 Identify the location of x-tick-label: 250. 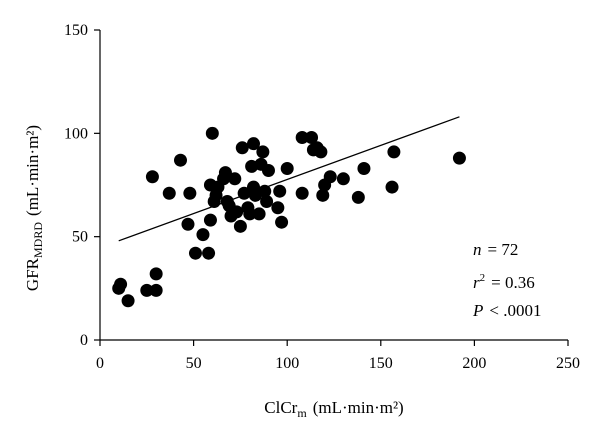
(568, 363).